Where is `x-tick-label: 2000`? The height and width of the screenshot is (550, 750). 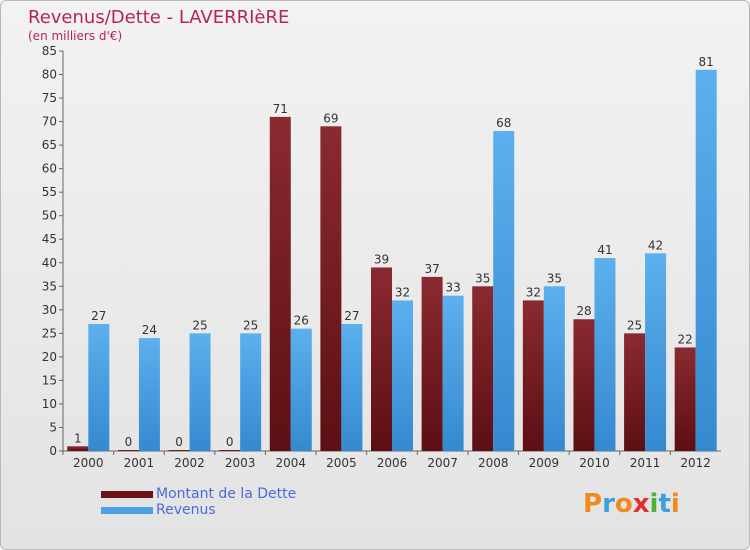 x-tick-label: 2000 is located at coordinates (88, 463).